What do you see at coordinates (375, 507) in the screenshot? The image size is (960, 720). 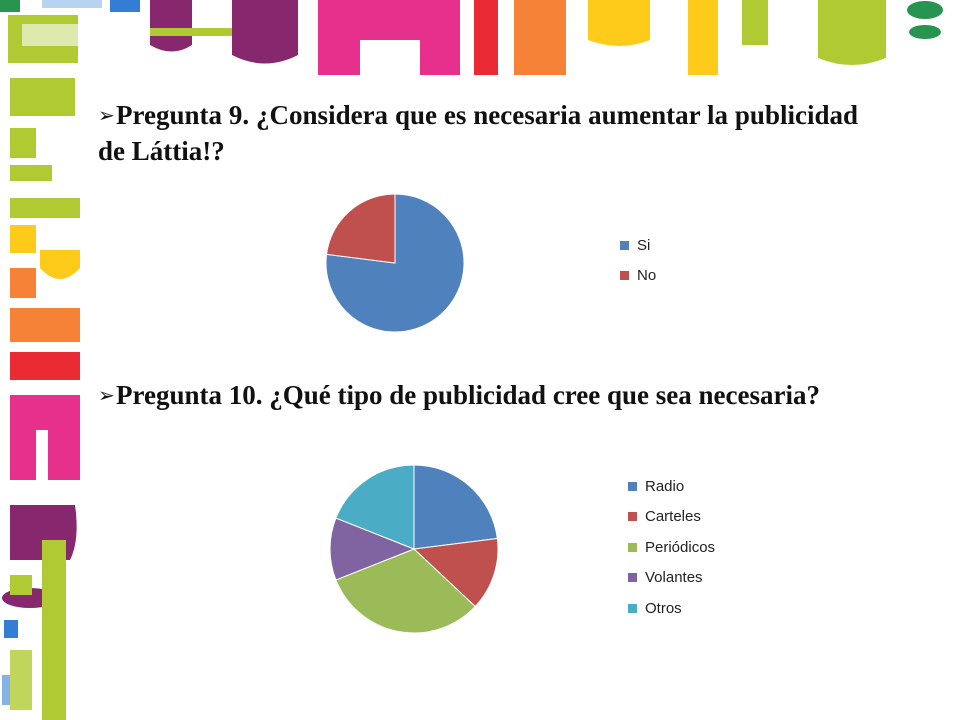 I see `pie-slice-otros` at bounding box center [375, 507].